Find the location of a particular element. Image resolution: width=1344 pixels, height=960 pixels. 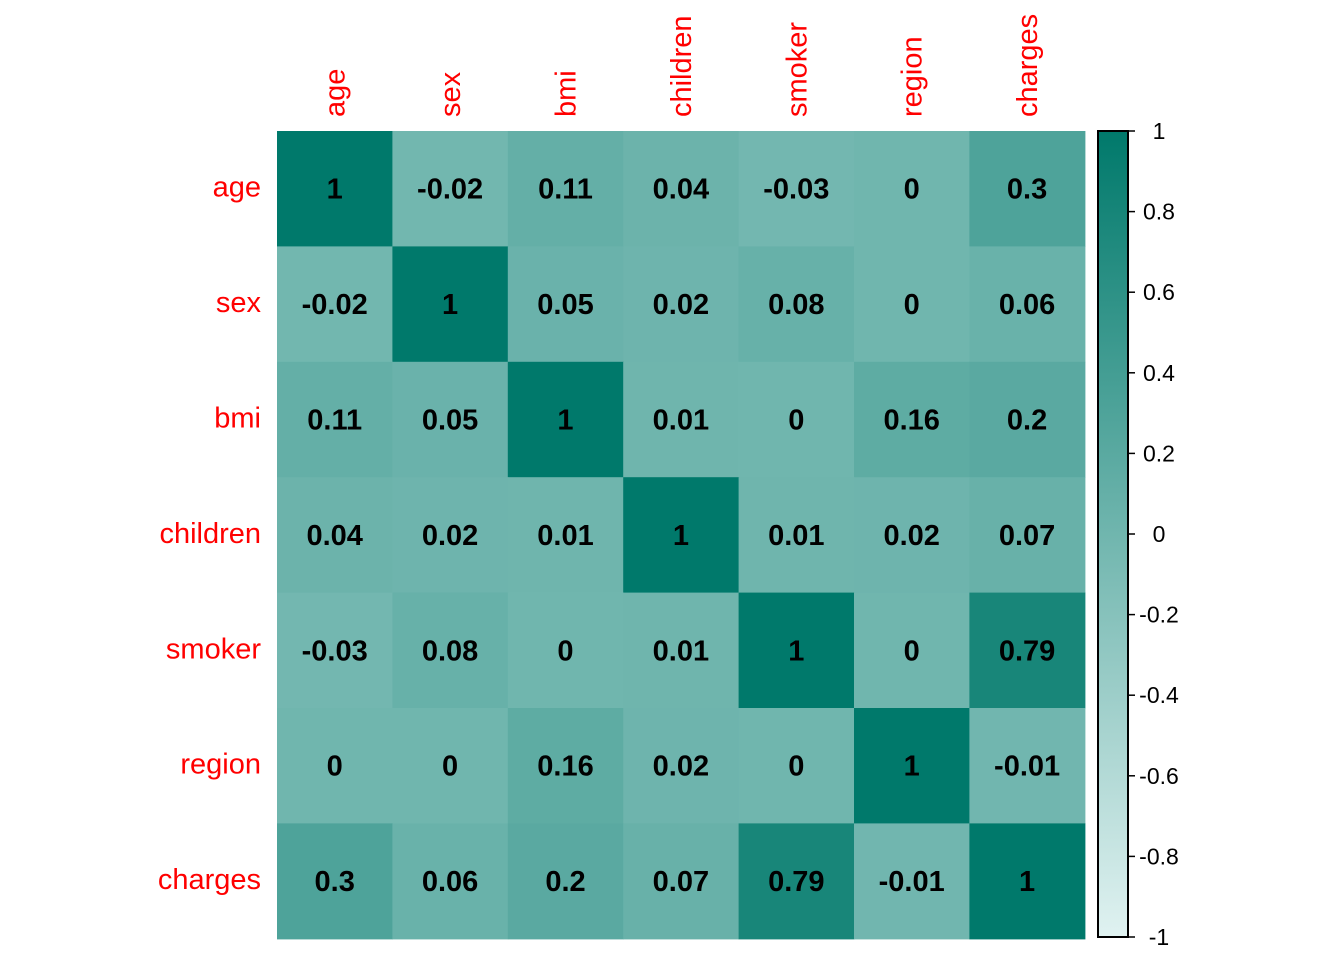

heatmap-cell-smoker-charges is located at coordinates (1027, 650).